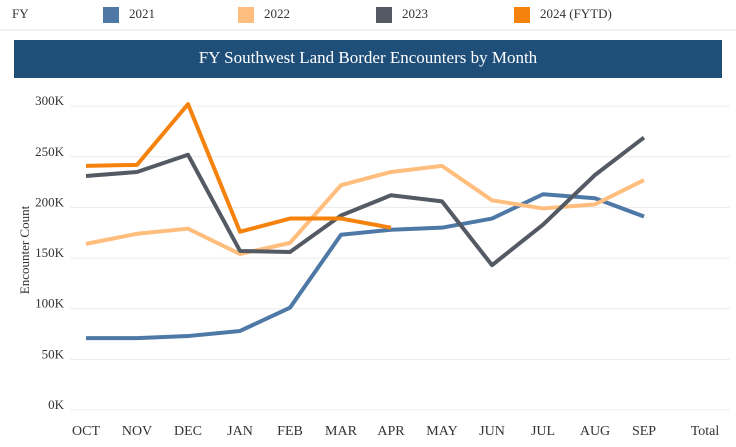  I want to click on x-tick-label: MAY, so click(441, 431).